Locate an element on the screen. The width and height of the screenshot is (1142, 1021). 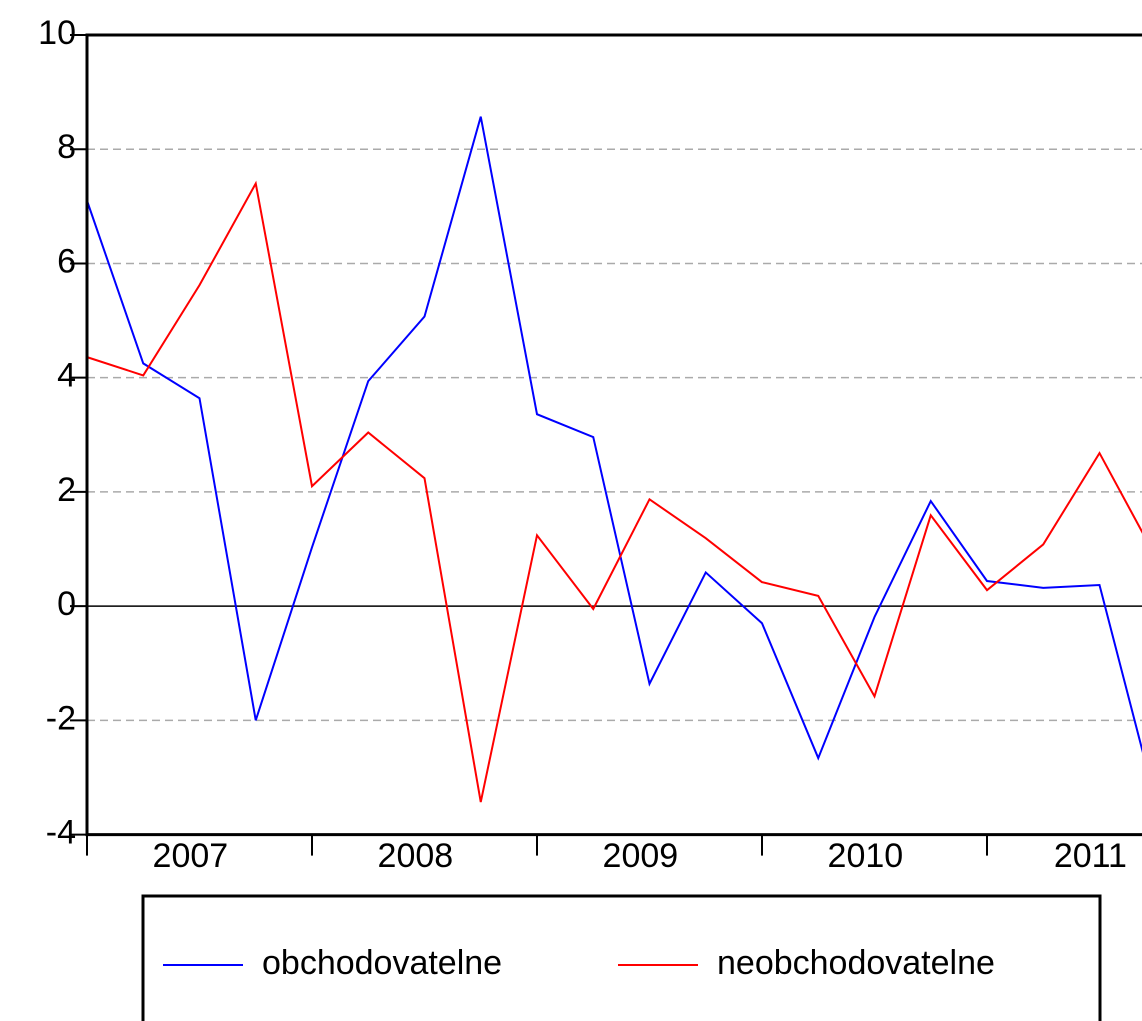
legend-box is located at coordinates (621, 957).